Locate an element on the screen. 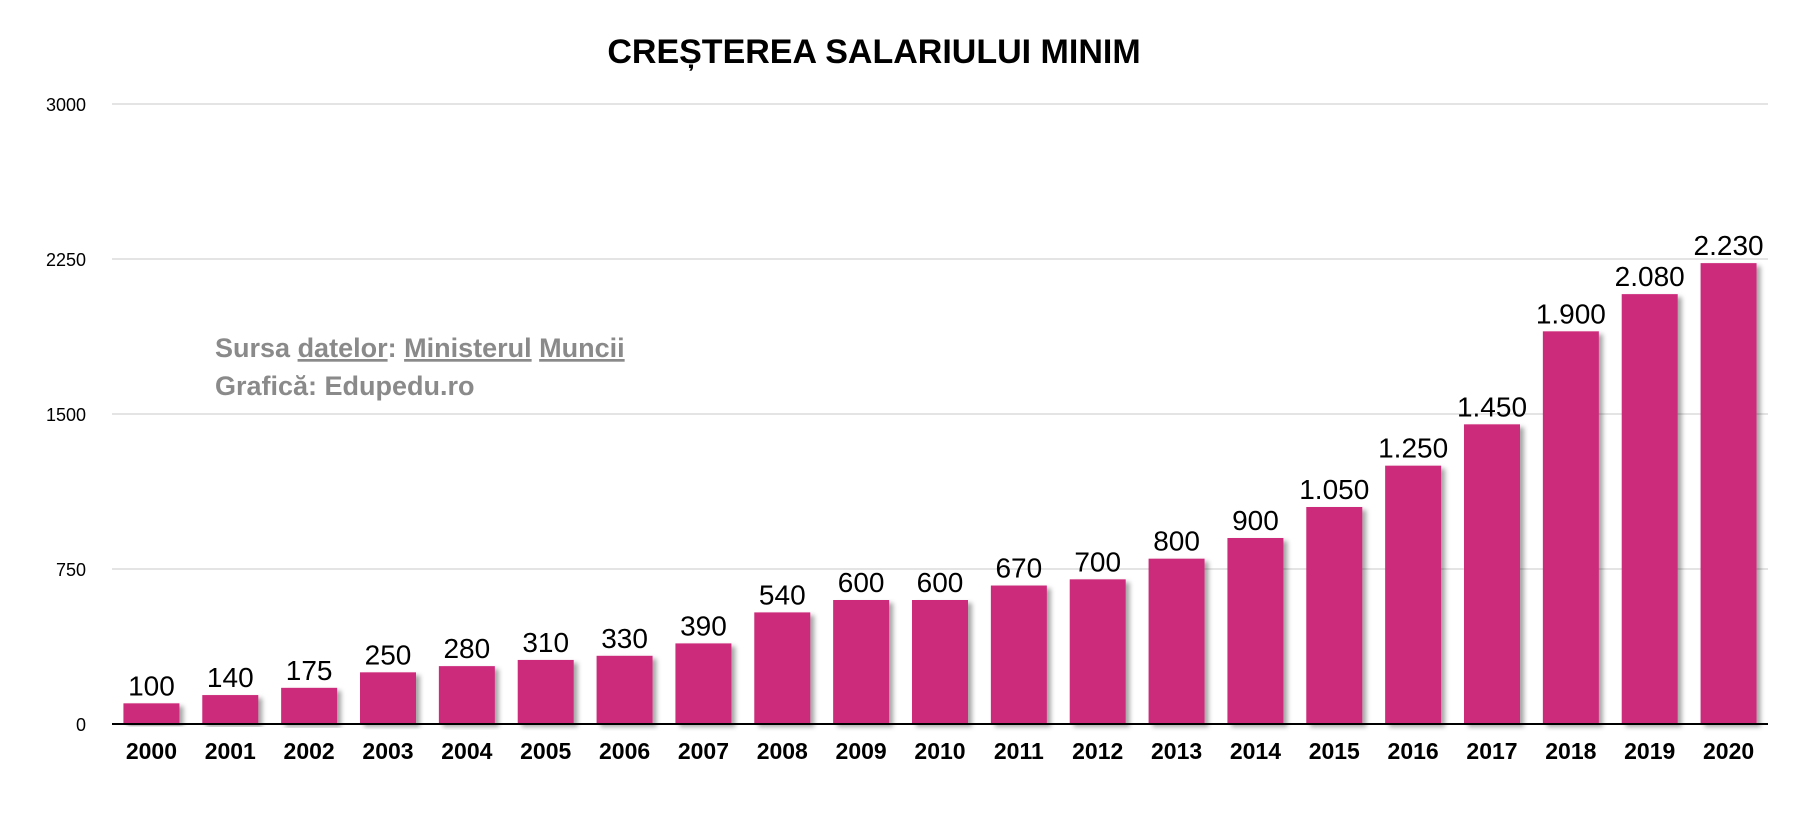  y-tick-label: 1500 is located at coordinates (66, 415).